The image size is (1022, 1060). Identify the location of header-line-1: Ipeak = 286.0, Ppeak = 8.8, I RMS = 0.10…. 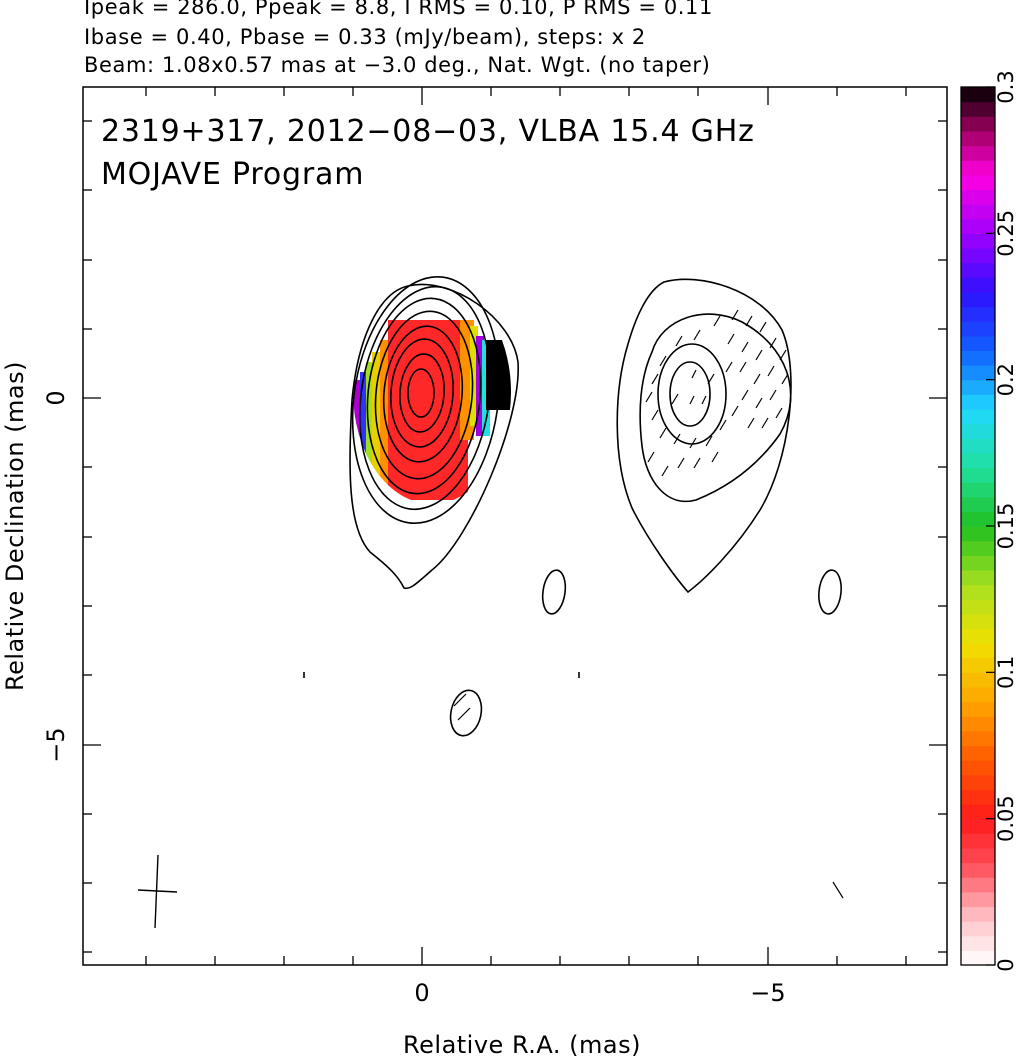
(398, 9).